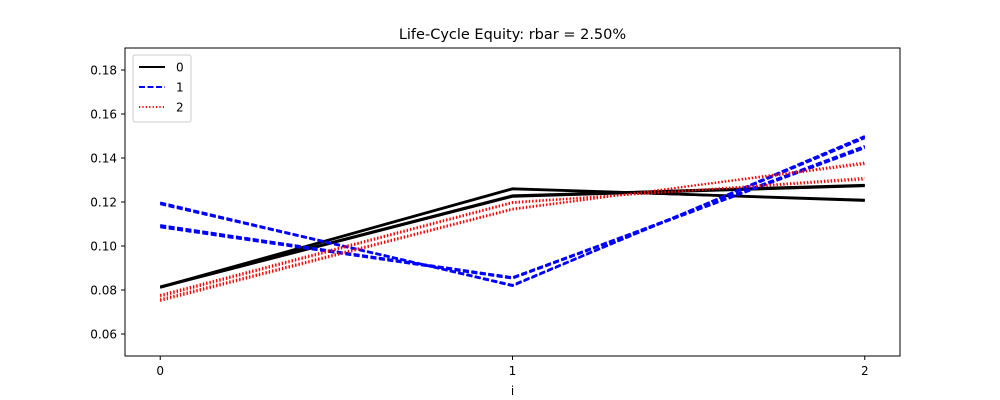  I want to click on legend-box, so click(162, 88).